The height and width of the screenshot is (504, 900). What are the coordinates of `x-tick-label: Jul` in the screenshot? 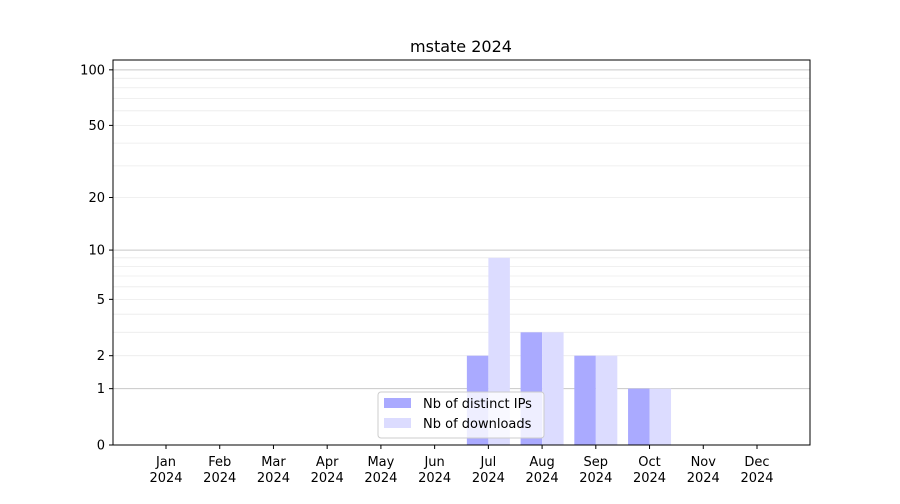 It's located at (488, 462).